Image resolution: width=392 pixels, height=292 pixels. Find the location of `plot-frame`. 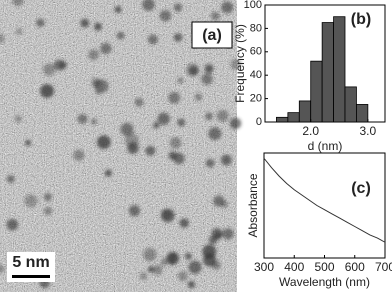

plot-frame is located at coordinates (324, 205).